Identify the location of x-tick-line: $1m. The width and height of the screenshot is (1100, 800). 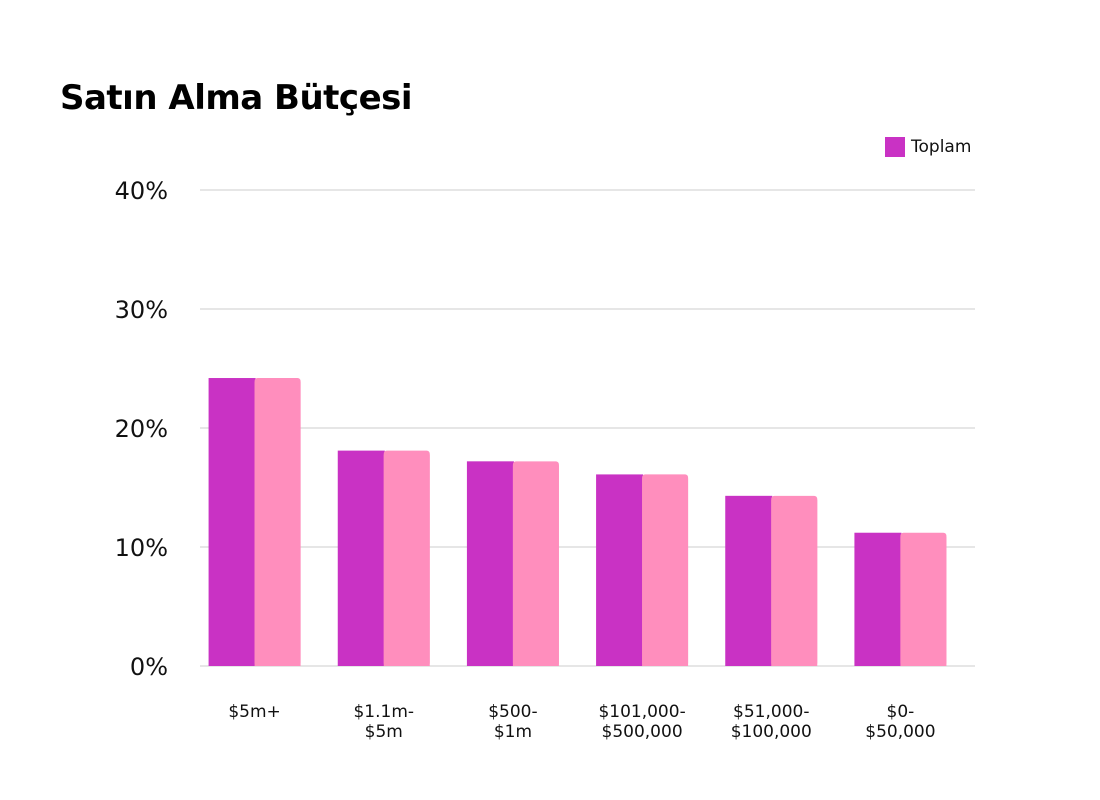
(513, 732).